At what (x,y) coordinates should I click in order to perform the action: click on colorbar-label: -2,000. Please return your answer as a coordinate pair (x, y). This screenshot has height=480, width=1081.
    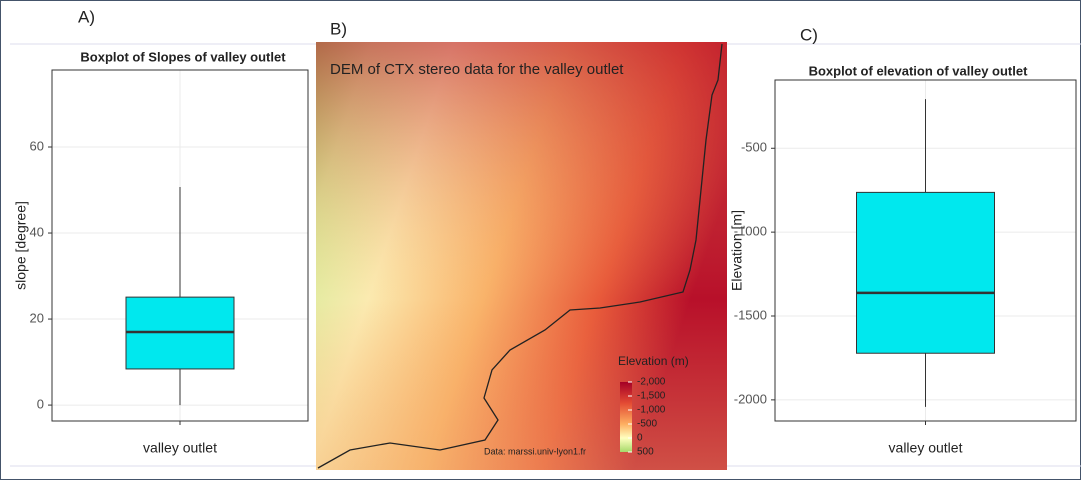
    Looking at the image, I should click on (651, 382).